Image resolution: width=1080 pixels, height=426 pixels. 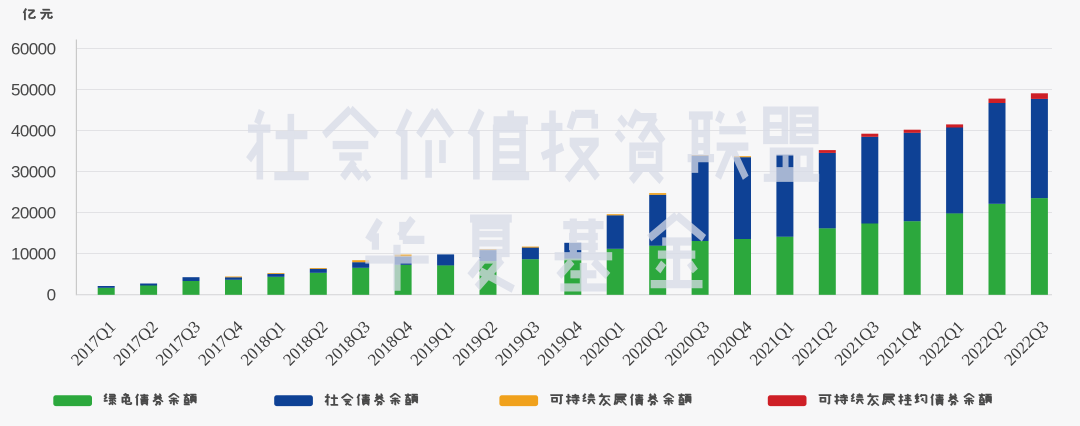 I want to click on svg-text: 40000, so click(x=33, y=131).